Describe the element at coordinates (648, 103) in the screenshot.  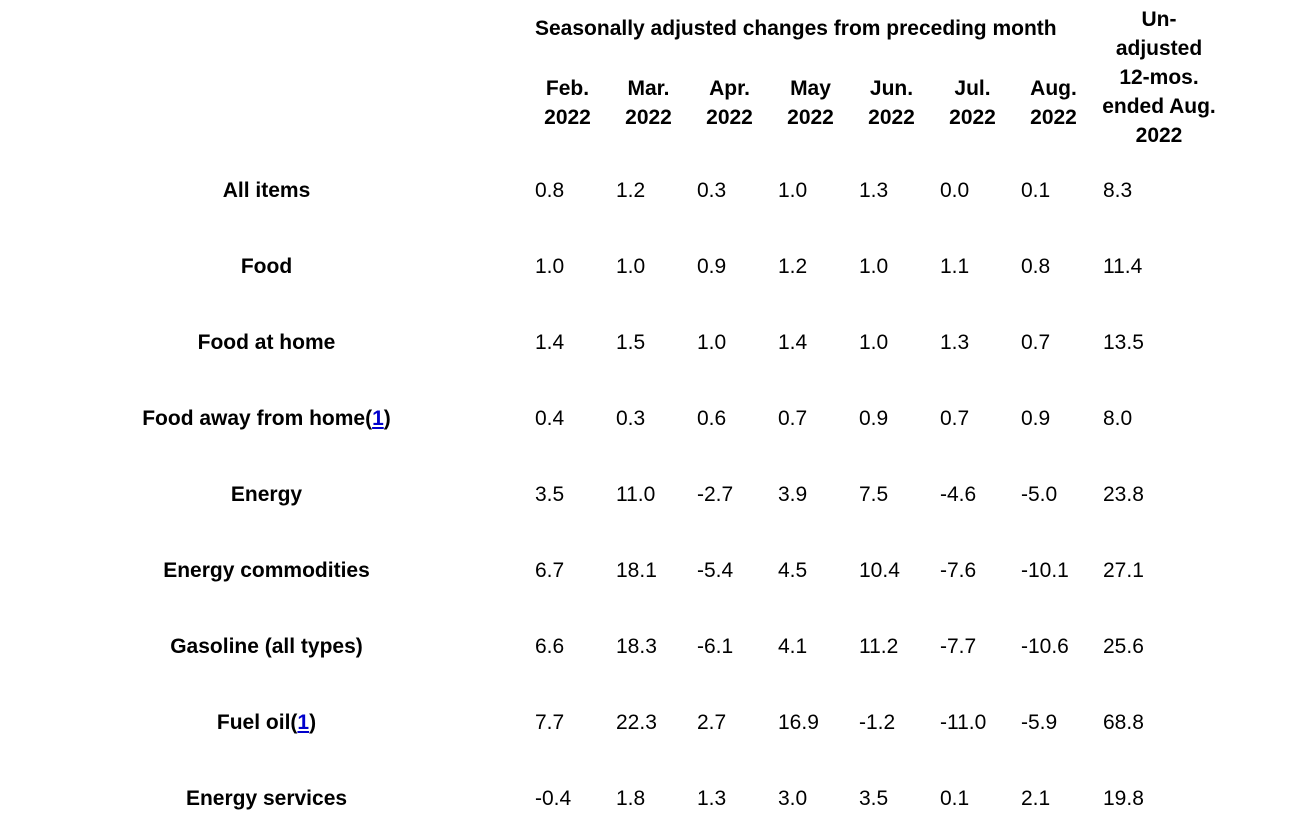
I see `column-header: Mar. 2022` at that location.